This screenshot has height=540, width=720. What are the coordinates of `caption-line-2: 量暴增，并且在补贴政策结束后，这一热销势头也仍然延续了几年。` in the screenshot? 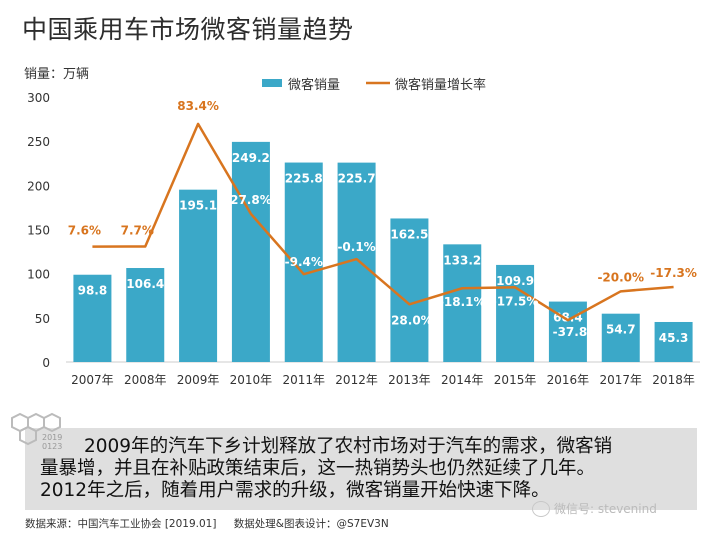 It's located at (318, 468).